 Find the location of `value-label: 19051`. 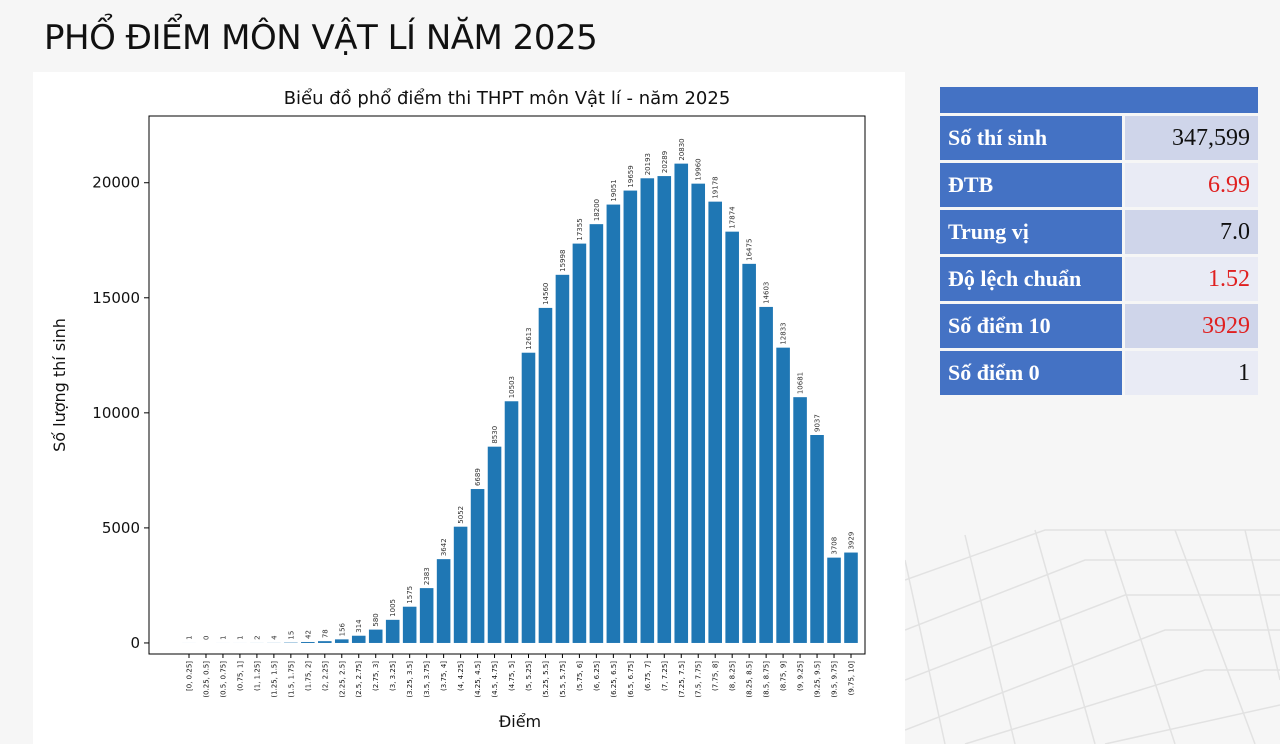

value-label: 19051 is located at coordinates (614, 190).